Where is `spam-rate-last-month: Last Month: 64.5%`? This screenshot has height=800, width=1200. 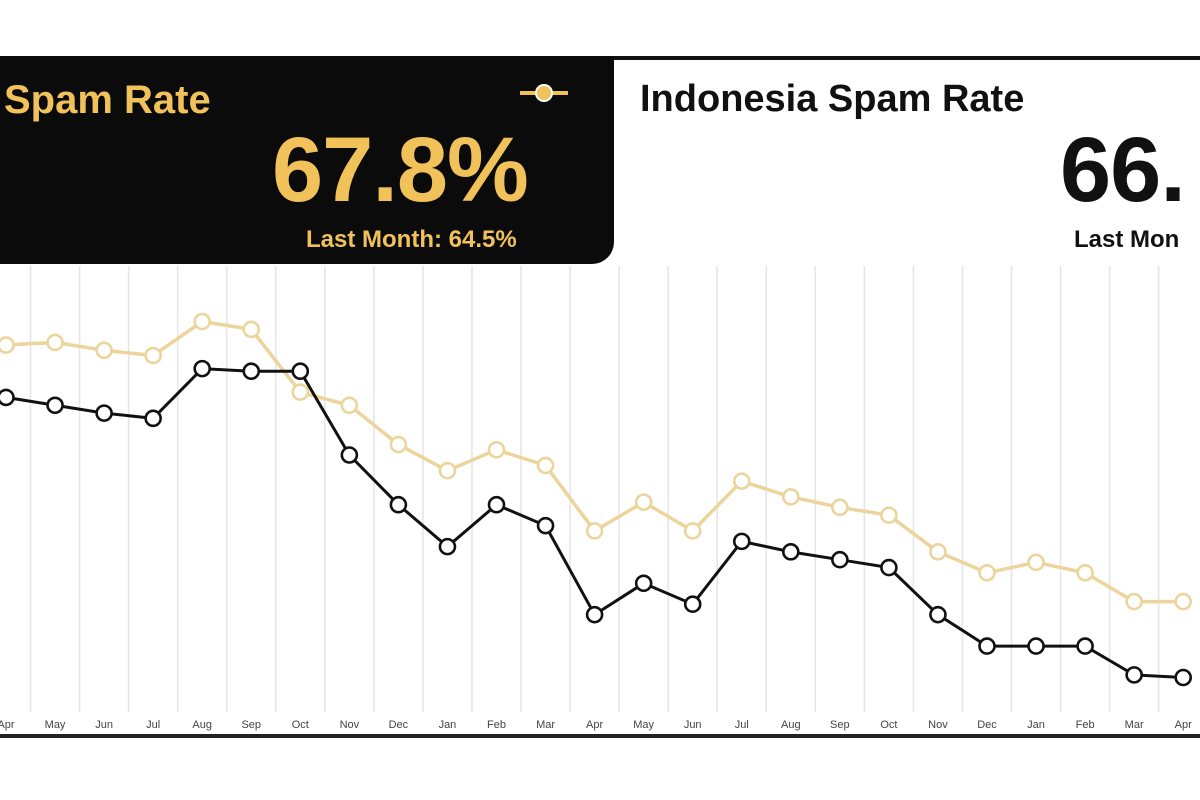
spam-rate-last-month: Last Month: 64.5% is located at coordinates (411, 239).